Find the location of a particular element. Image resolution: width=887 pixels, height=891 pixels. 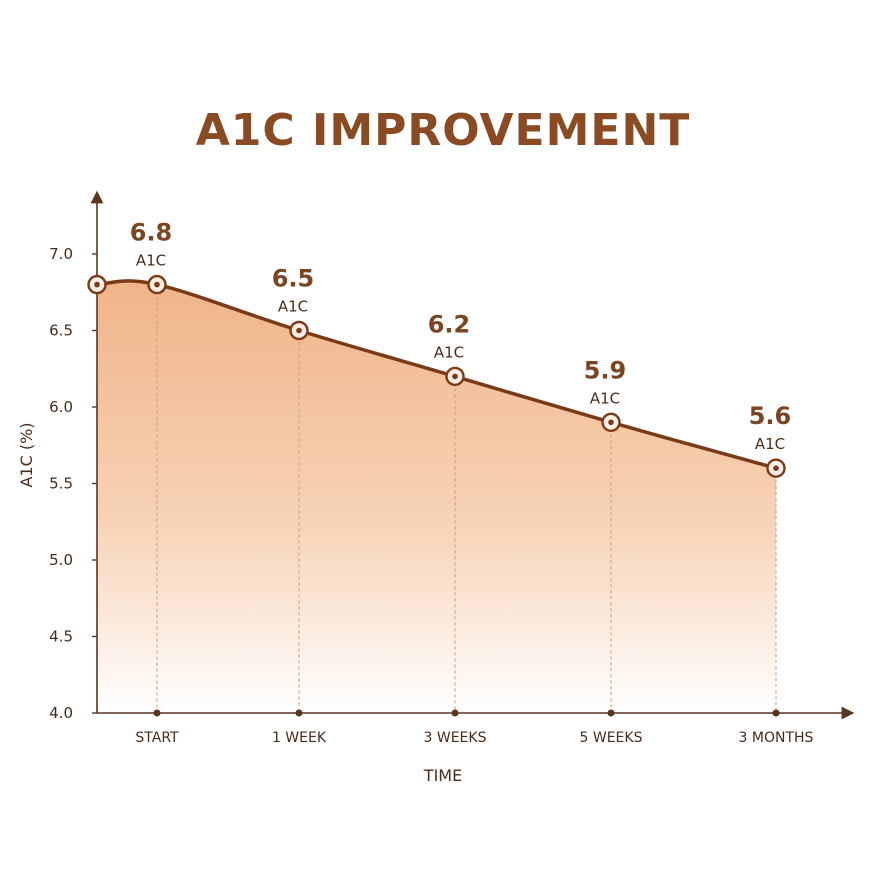

x-tick-label: 1 WEEK is located at coordinates (299, 738).